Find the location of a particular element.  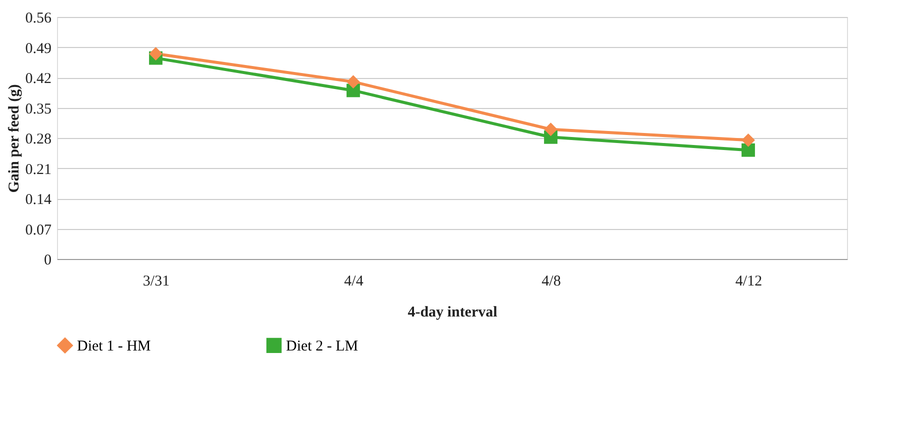

y-tick-label: 0 is located at coordinates (48, 260).